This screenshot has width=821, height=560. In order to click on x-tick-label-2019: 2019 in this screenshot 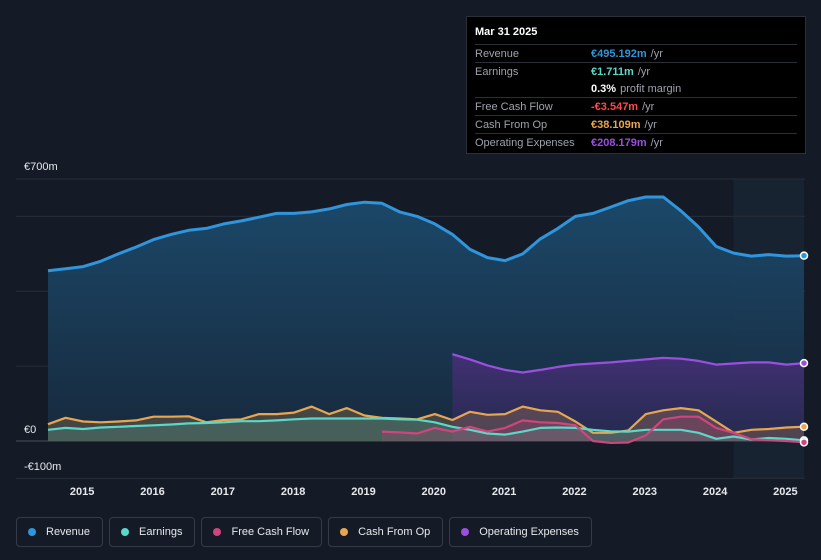, I will do `click(363, 492)`.